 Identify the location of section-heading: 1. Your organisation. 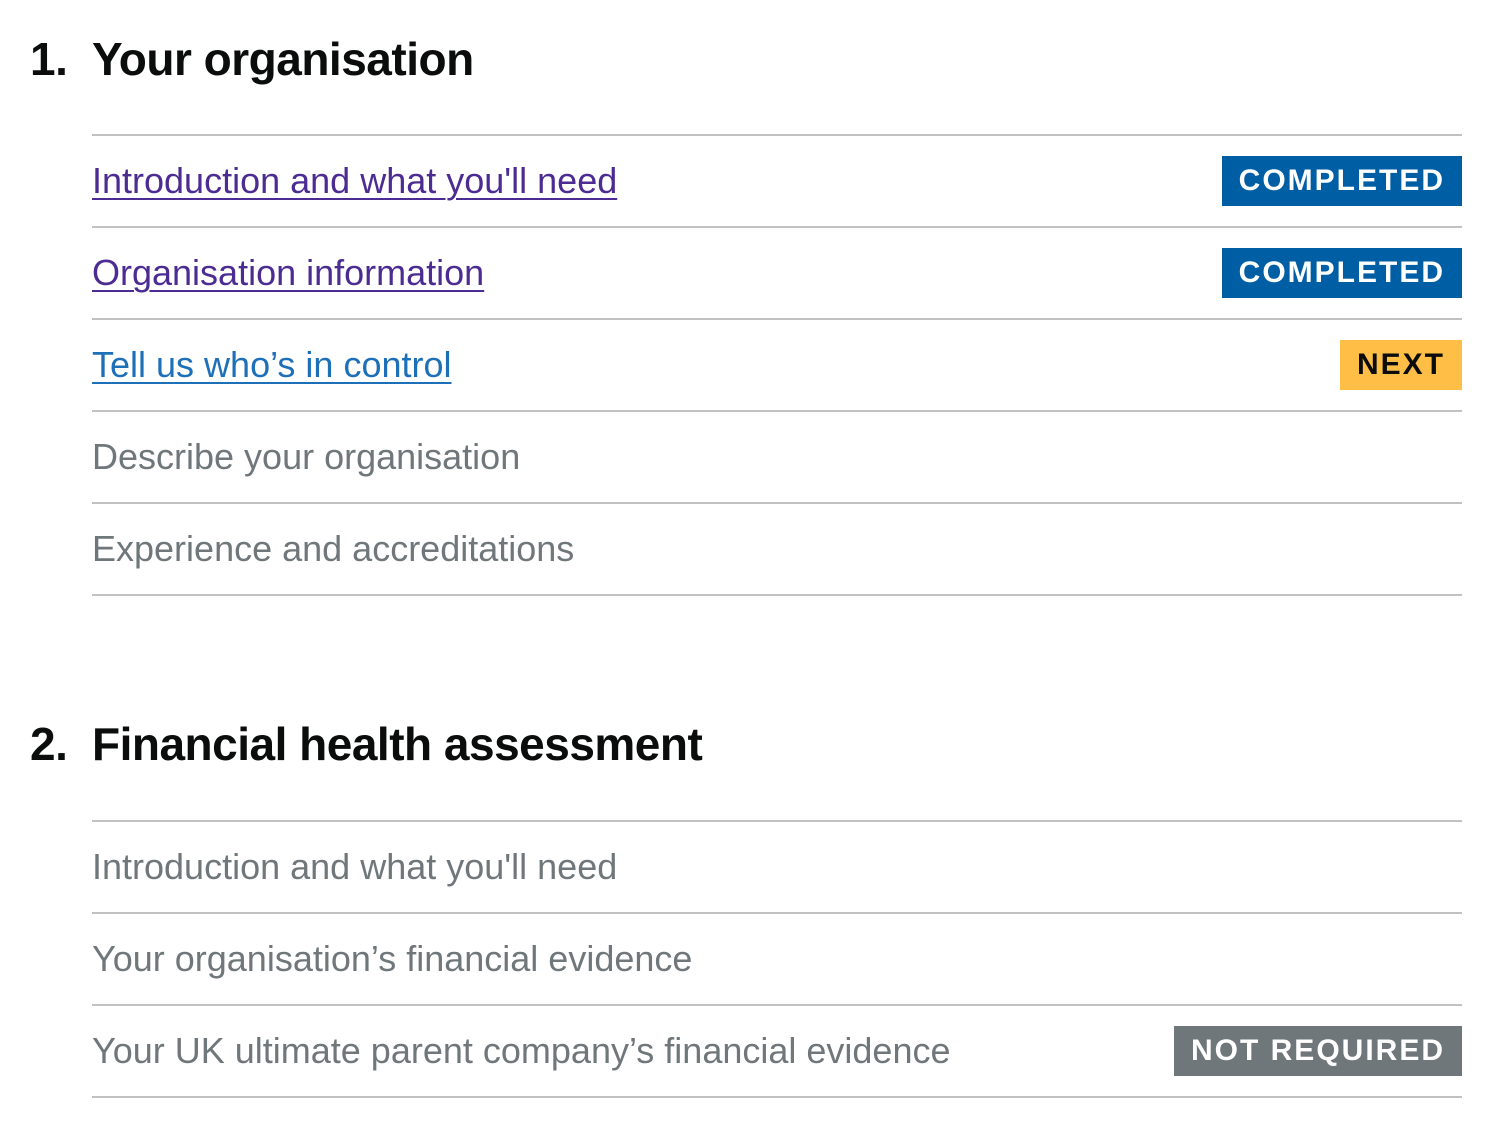
(252, 59).